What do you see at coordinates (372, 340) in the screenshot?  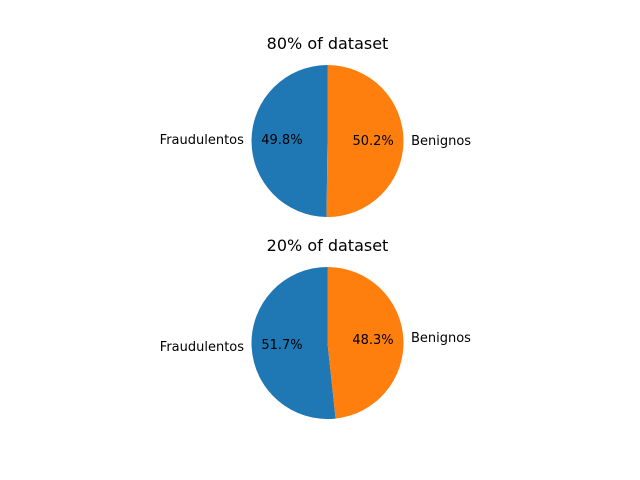 I see `slice-percent-benignos: 48.3%` at bounding box center [372, 340].